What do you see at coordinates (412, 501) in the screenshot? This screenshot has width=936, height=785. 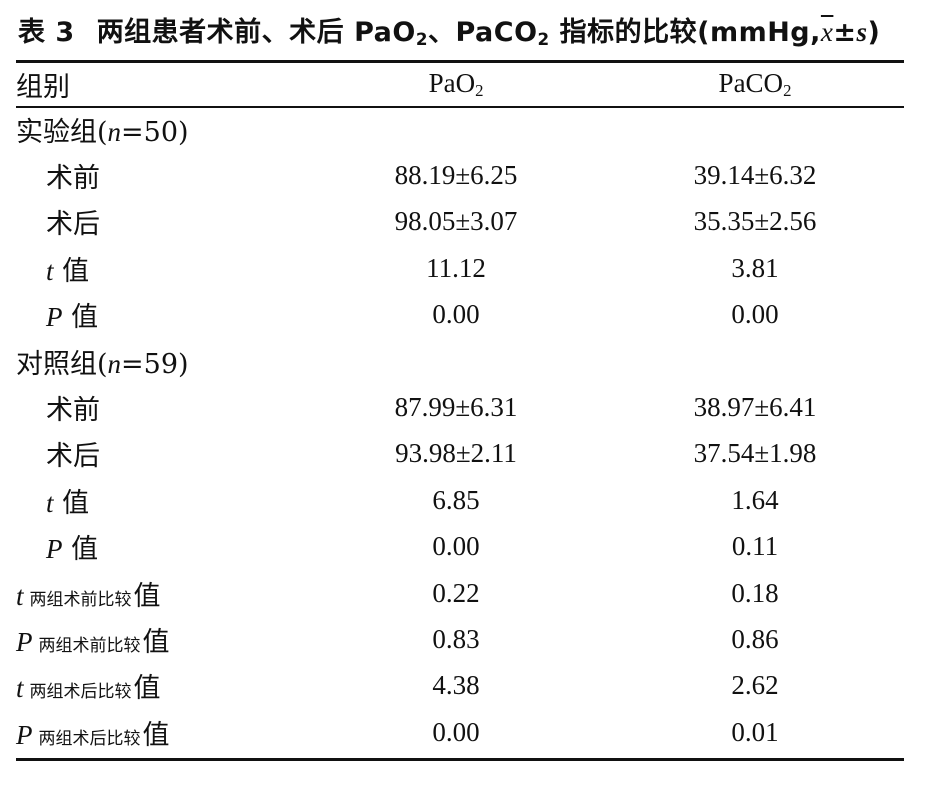 I see `table-row: t 值 6.85 1.64` at bounding box center [412, 501].